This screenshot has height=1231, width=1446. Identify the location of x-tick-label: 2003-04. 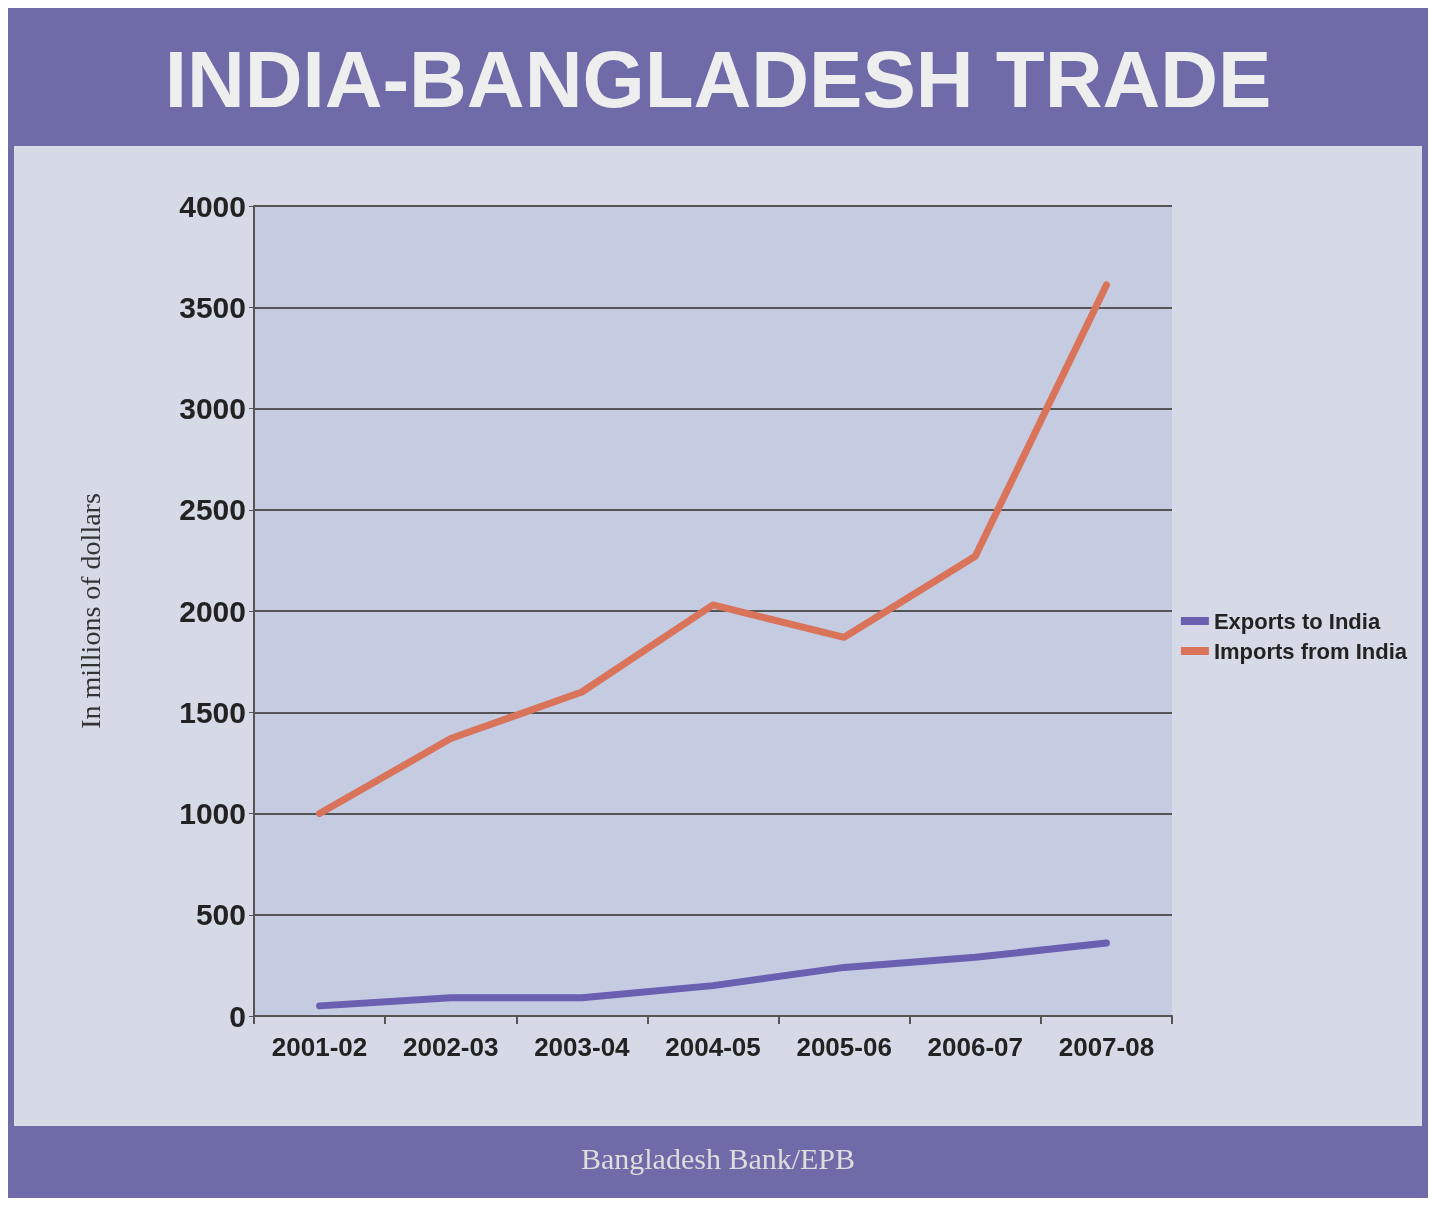
(582, 1047).